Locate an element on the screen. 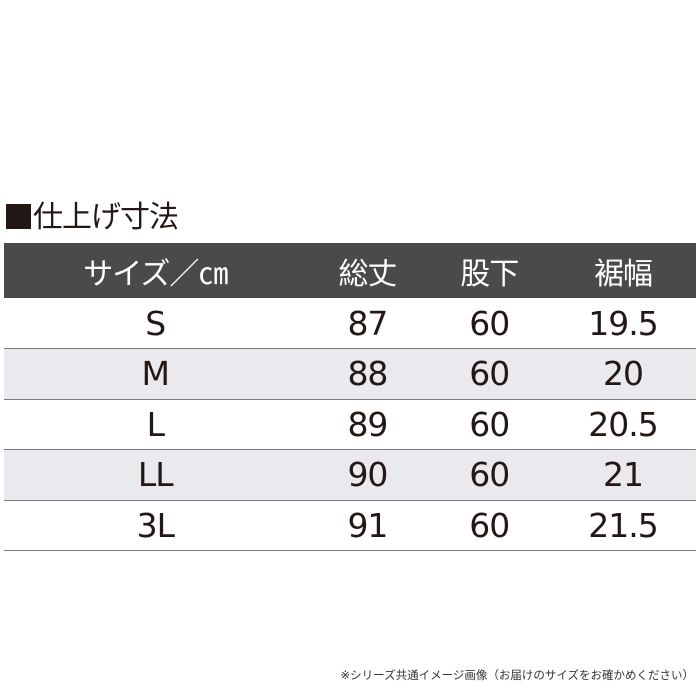 The height and width of the screenshot is (700, 700). header-size: サイズ／㎝ is located at coordinates (155, 274).